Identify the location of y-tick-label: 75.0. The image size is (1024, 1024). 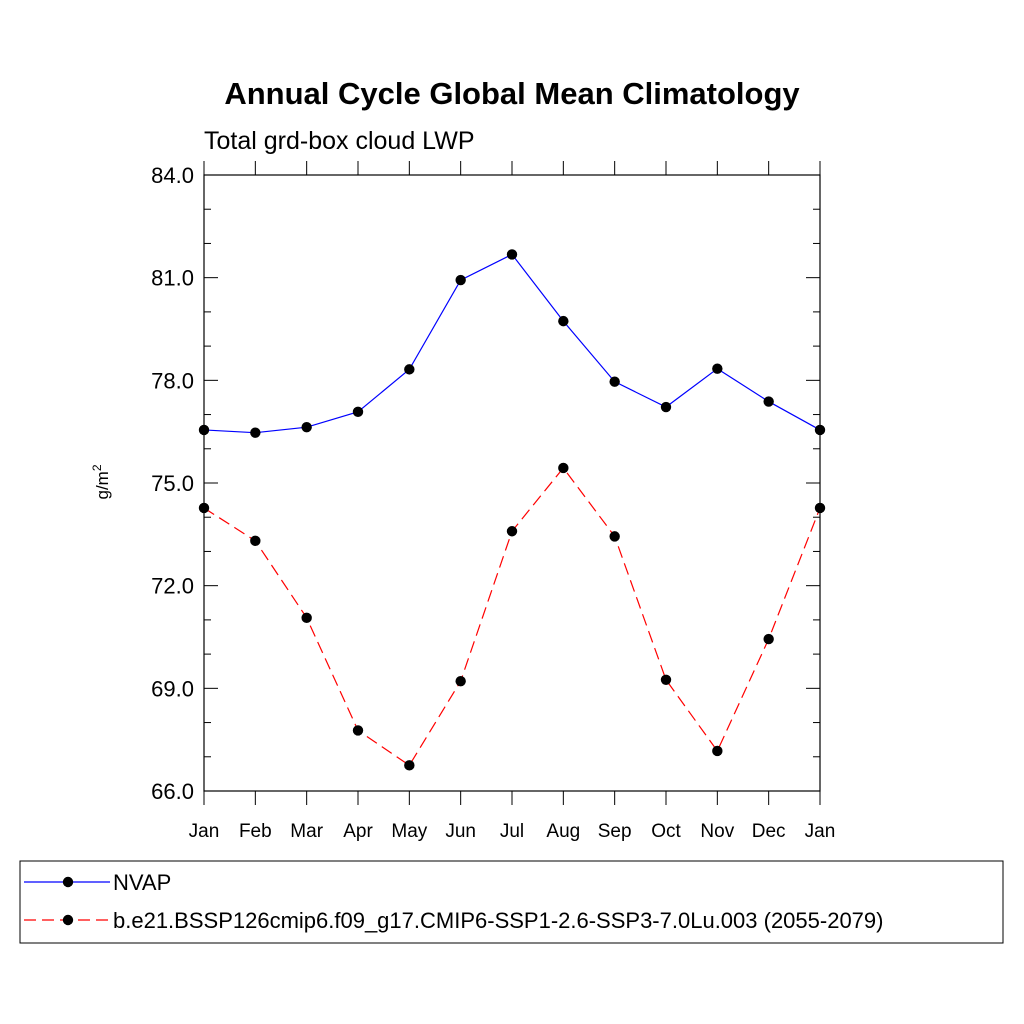
(172, 483).